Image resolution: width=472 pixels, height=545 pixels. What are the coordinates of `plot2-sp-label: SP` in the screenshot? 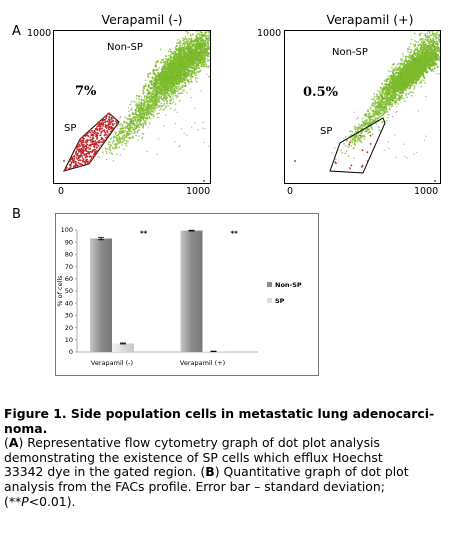 It's located at (326, 131).